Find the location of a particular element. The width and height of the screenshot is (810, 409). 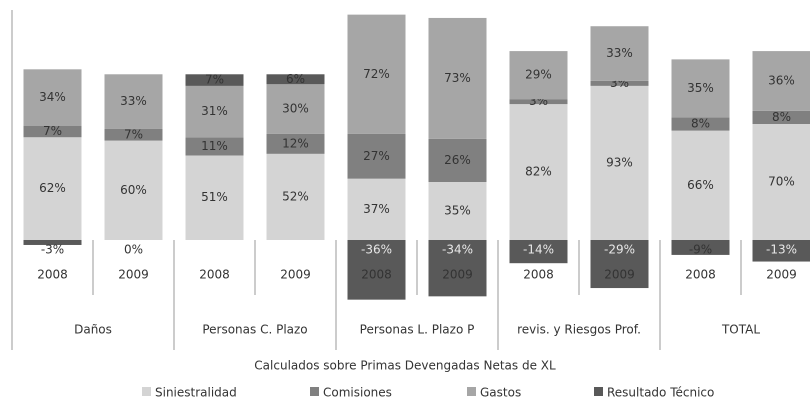

data-label: 31% is located at coordinates (214, 111).